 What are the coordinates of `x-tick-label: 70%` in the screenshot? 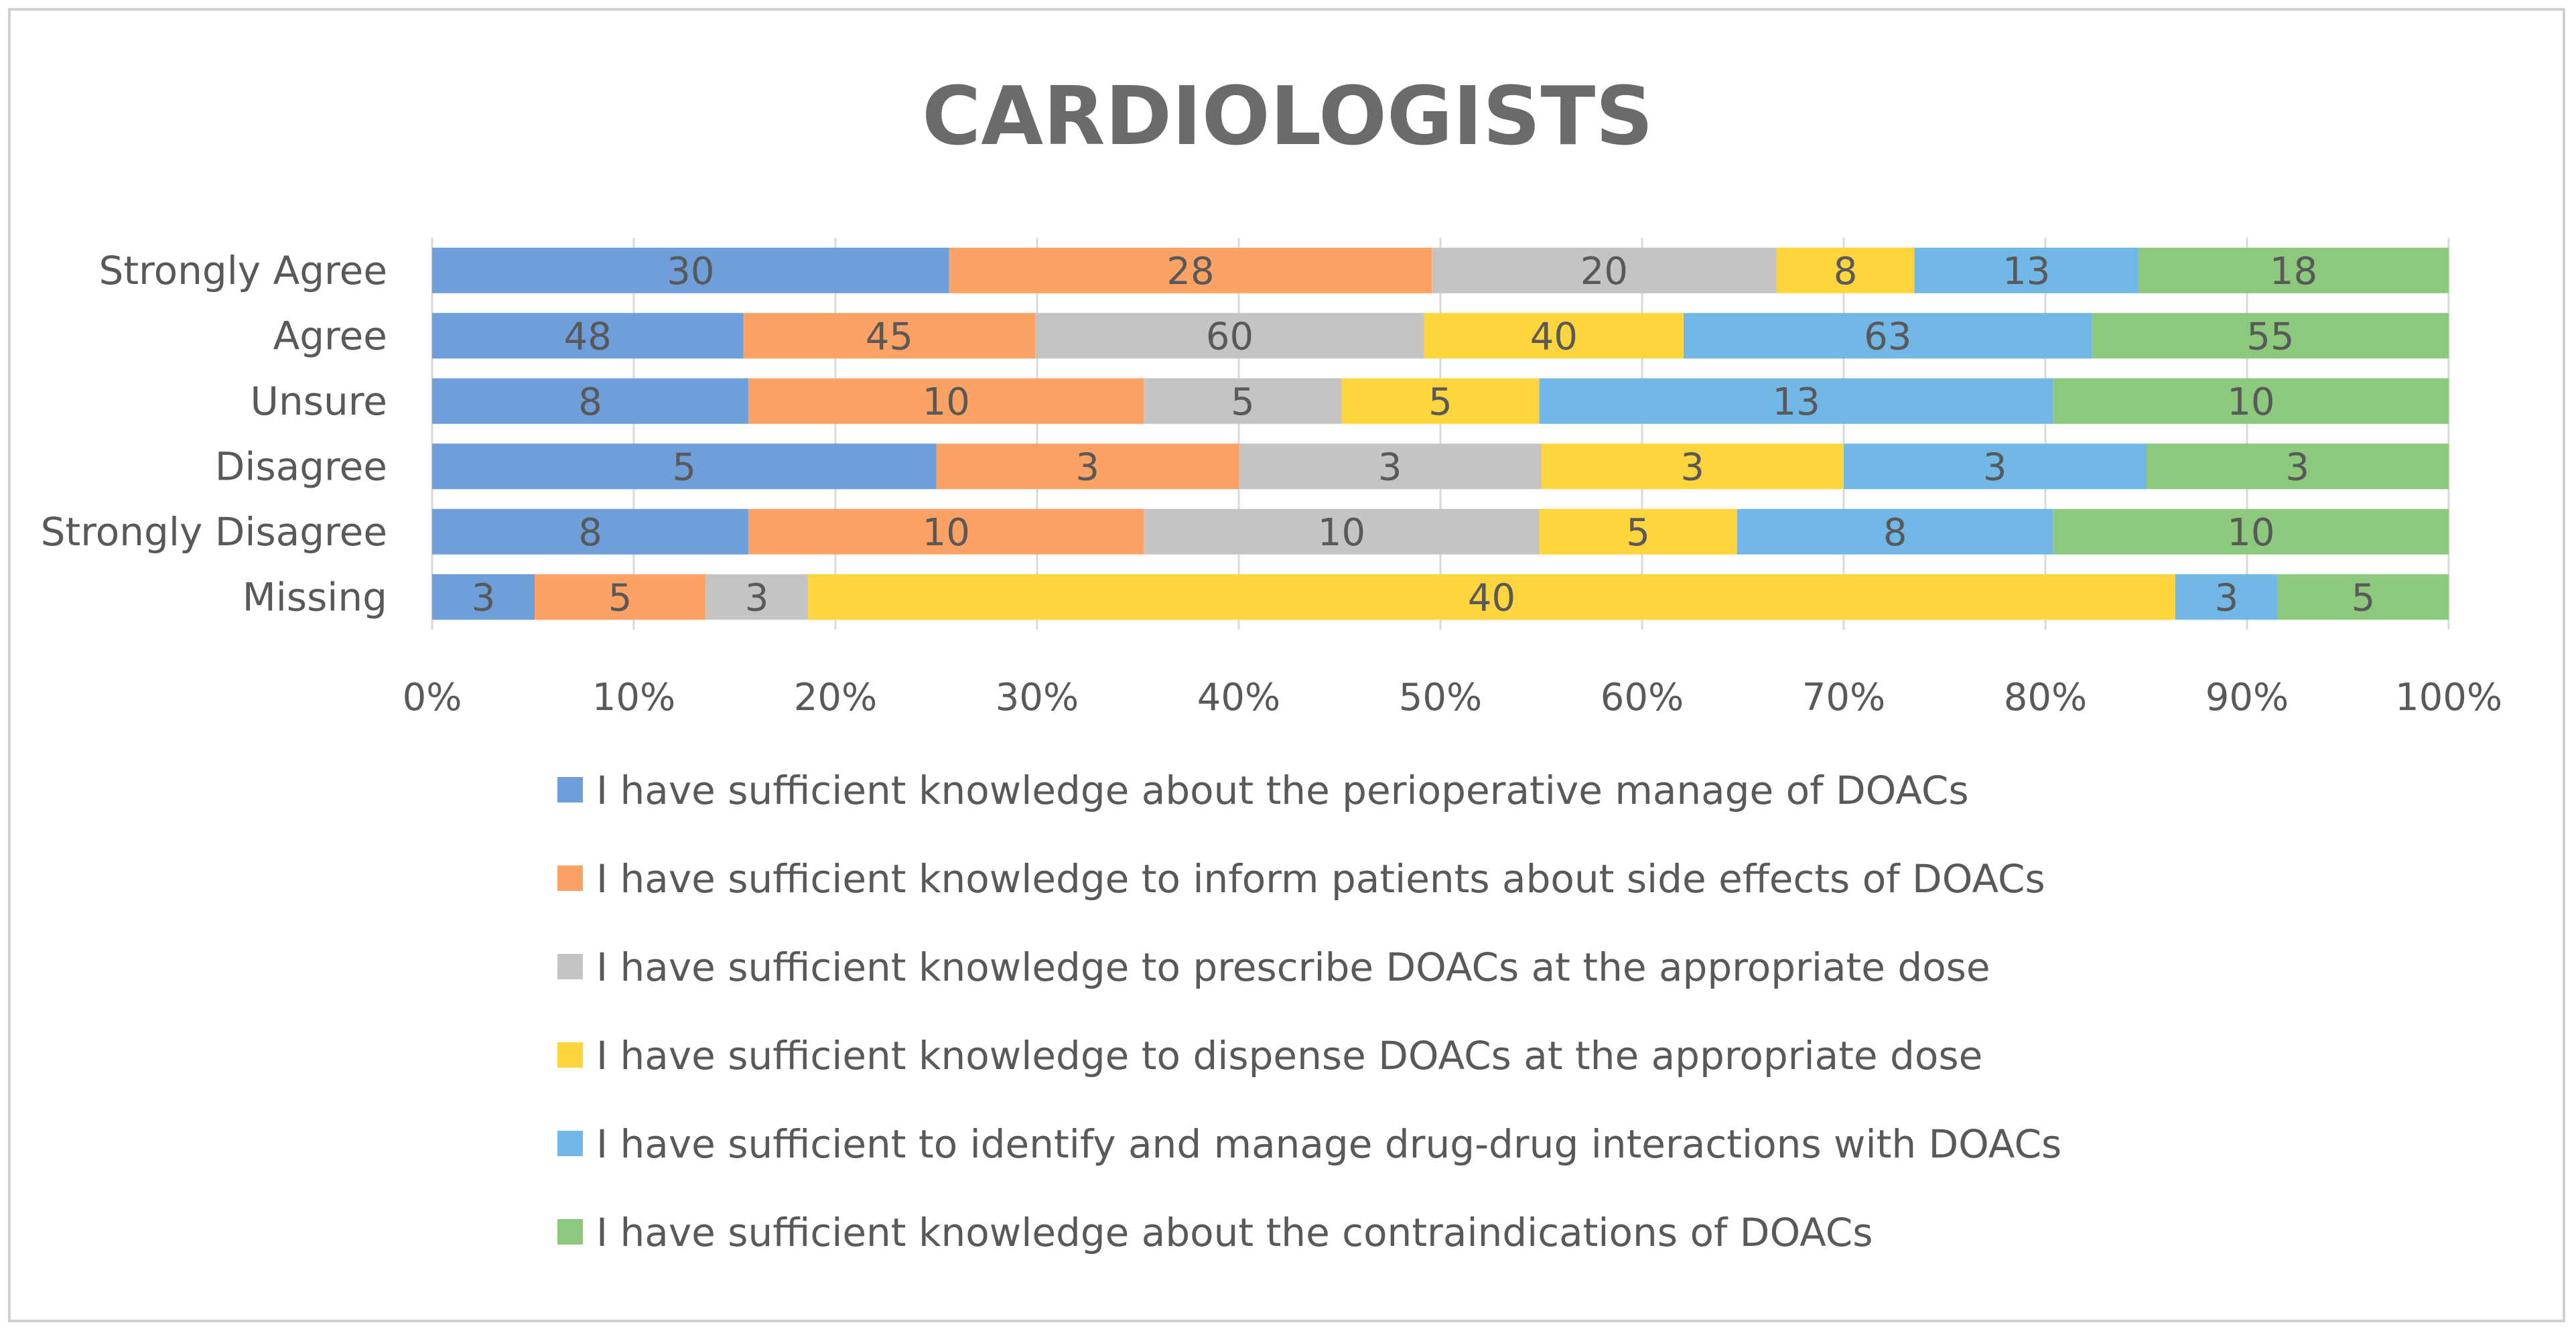 It's located at (1843, 697).